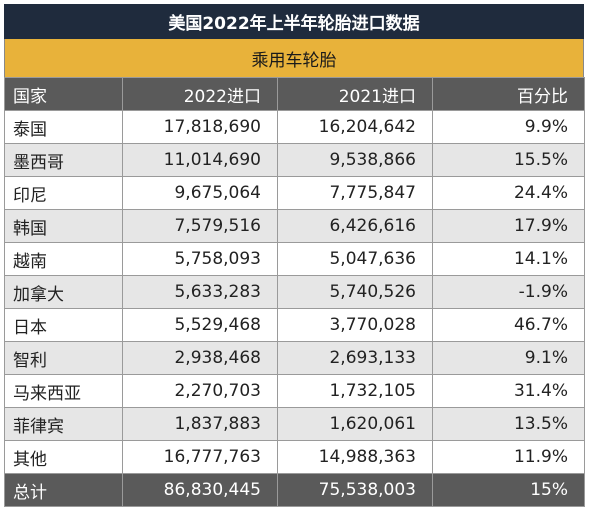 This screenshot has width=590, height=513. Describe the element at coordinates (355, 193) in the screenshot. I see `cell-2021: 7,775,847` at that location.